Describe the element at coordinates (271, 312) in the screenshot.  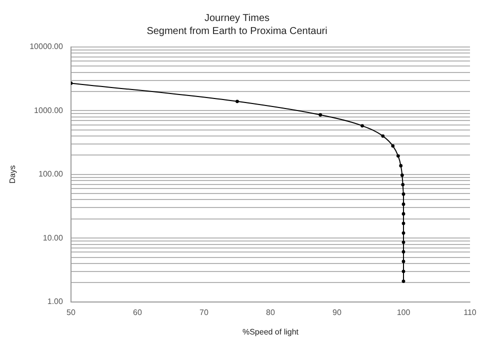
I see `x-tick-label: 80` at that location.